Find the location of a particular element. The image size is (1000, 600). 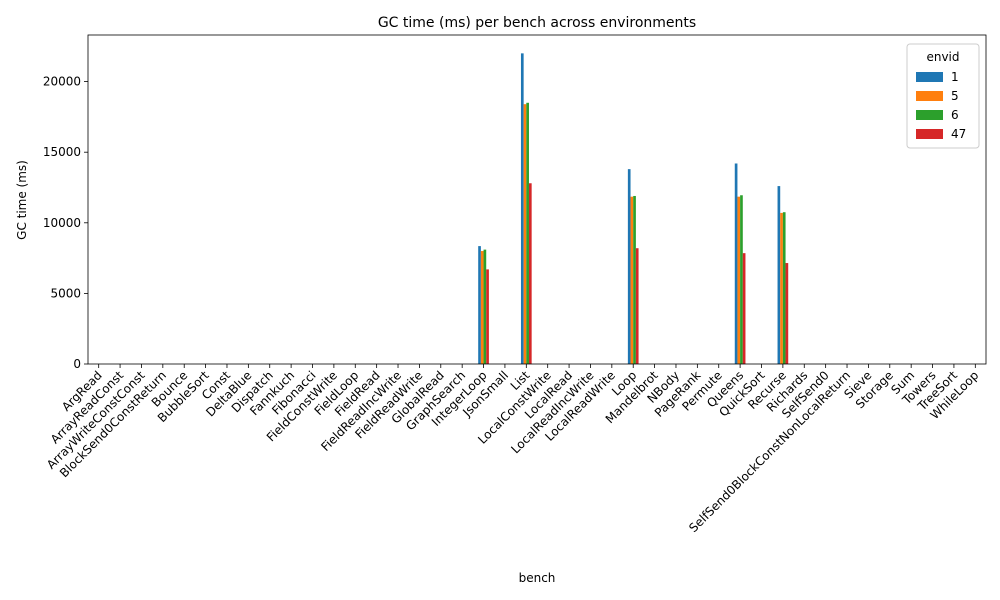

legend-label-47: 47 is located at coordinates (958, 134).